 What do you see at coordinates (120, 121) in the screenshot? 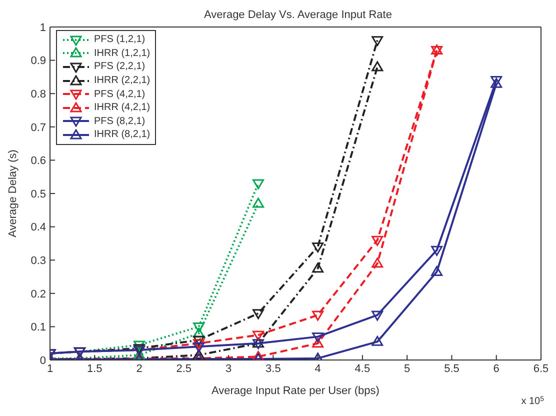
I see `legend-label: PFS (8,2,1)` at bounding box center [120, 121].